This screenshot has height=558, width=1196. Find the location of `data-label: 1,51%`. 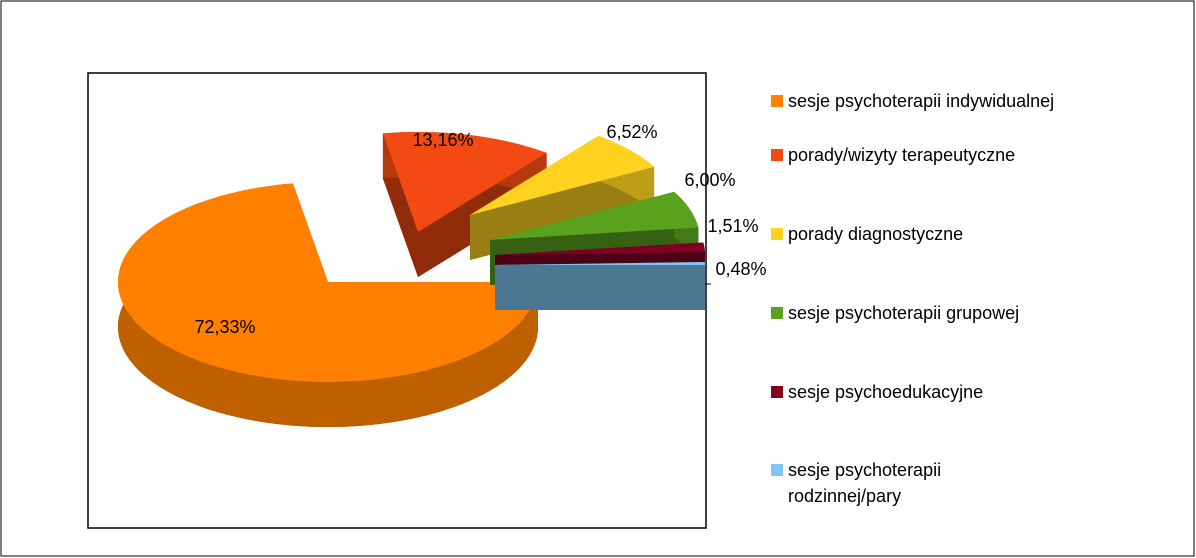

data-label: 1,51% is located at coordinates (732, 226).